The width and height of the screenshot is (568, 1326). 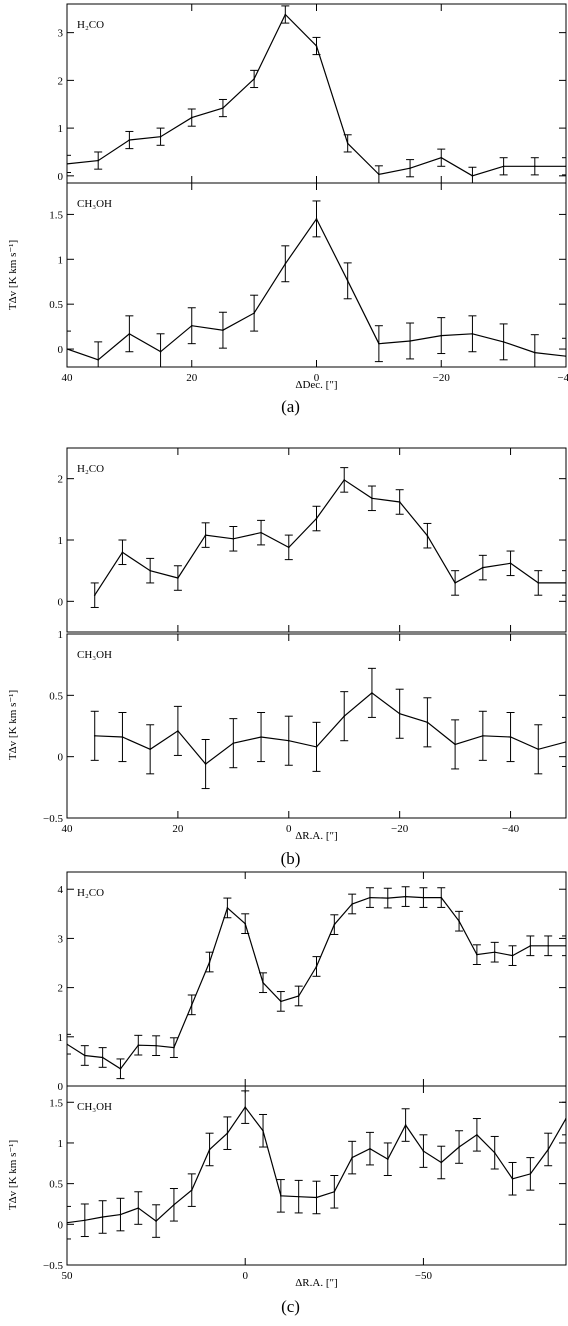 What do you see at coordinates (94, 655) in the screenshot?
I see `species-label: CH₃OH` at bounding box center [94, 655].